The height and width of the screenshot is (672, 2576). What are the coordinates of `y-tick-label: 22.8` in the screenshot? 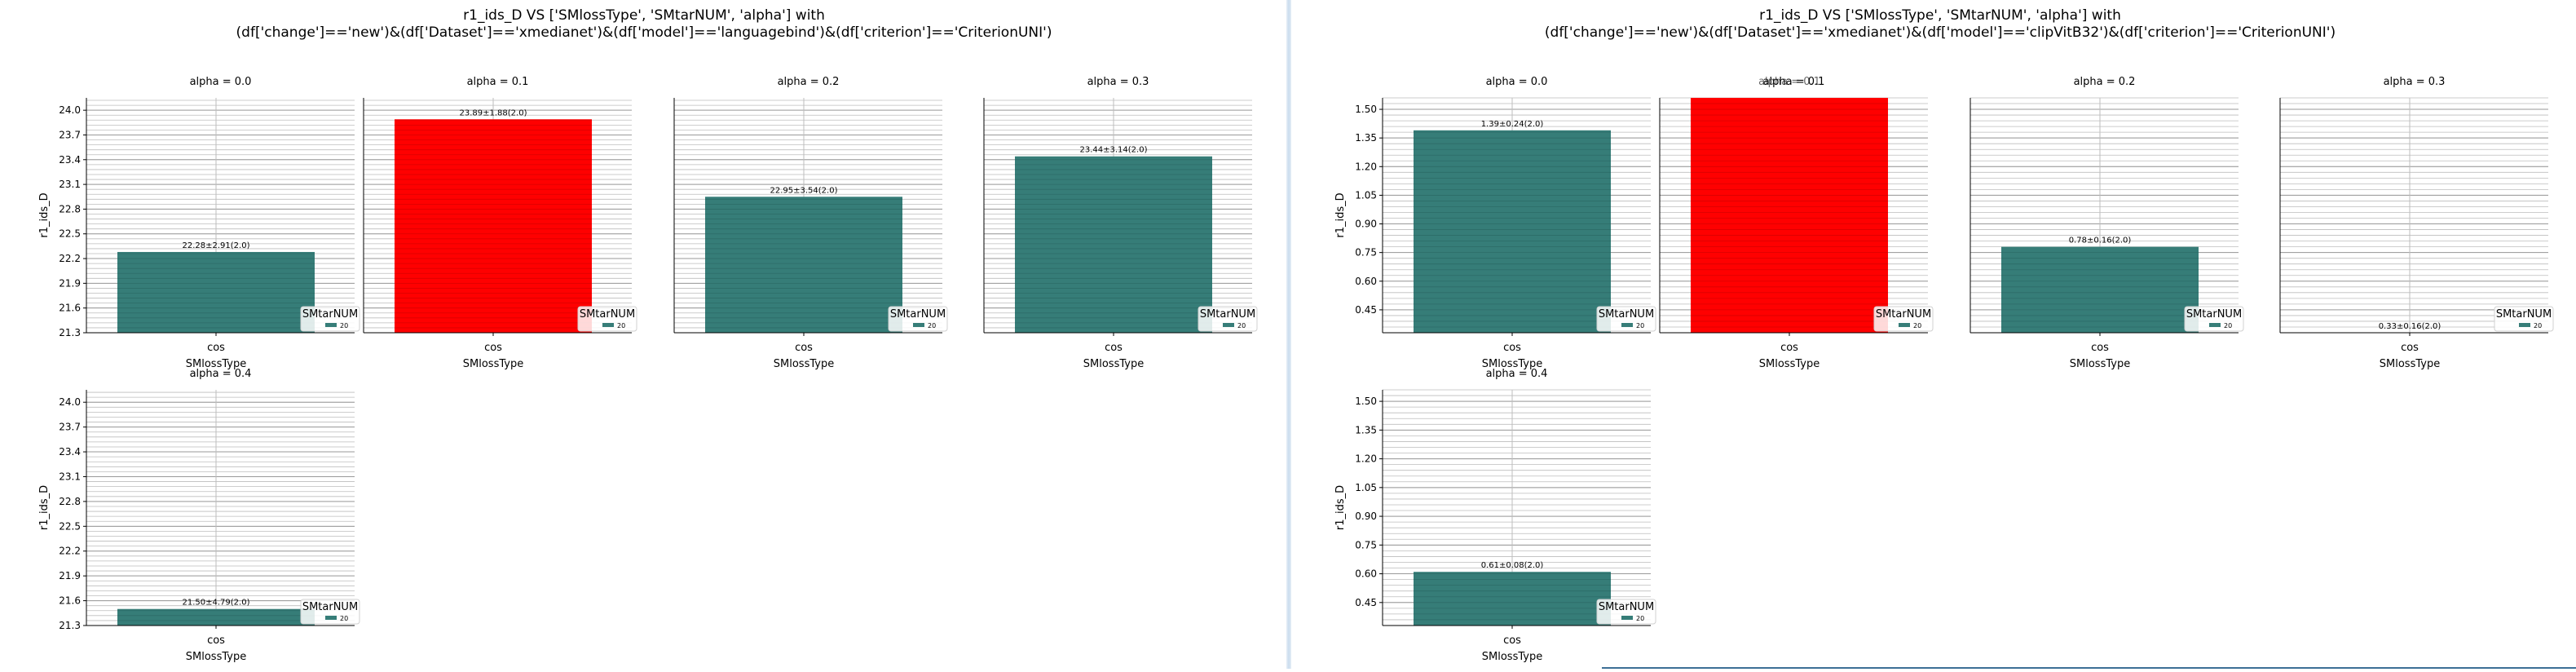 It's located at (70, 208).